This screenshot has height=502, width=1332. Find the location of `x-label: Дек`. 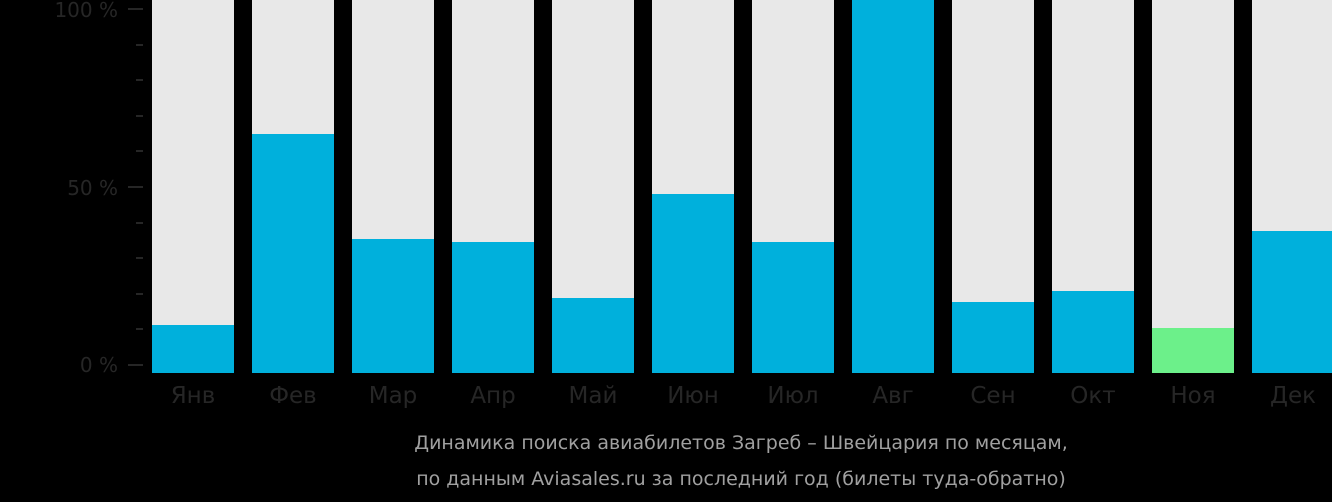

x-label: Дек is located at coordinates (1292, 396).